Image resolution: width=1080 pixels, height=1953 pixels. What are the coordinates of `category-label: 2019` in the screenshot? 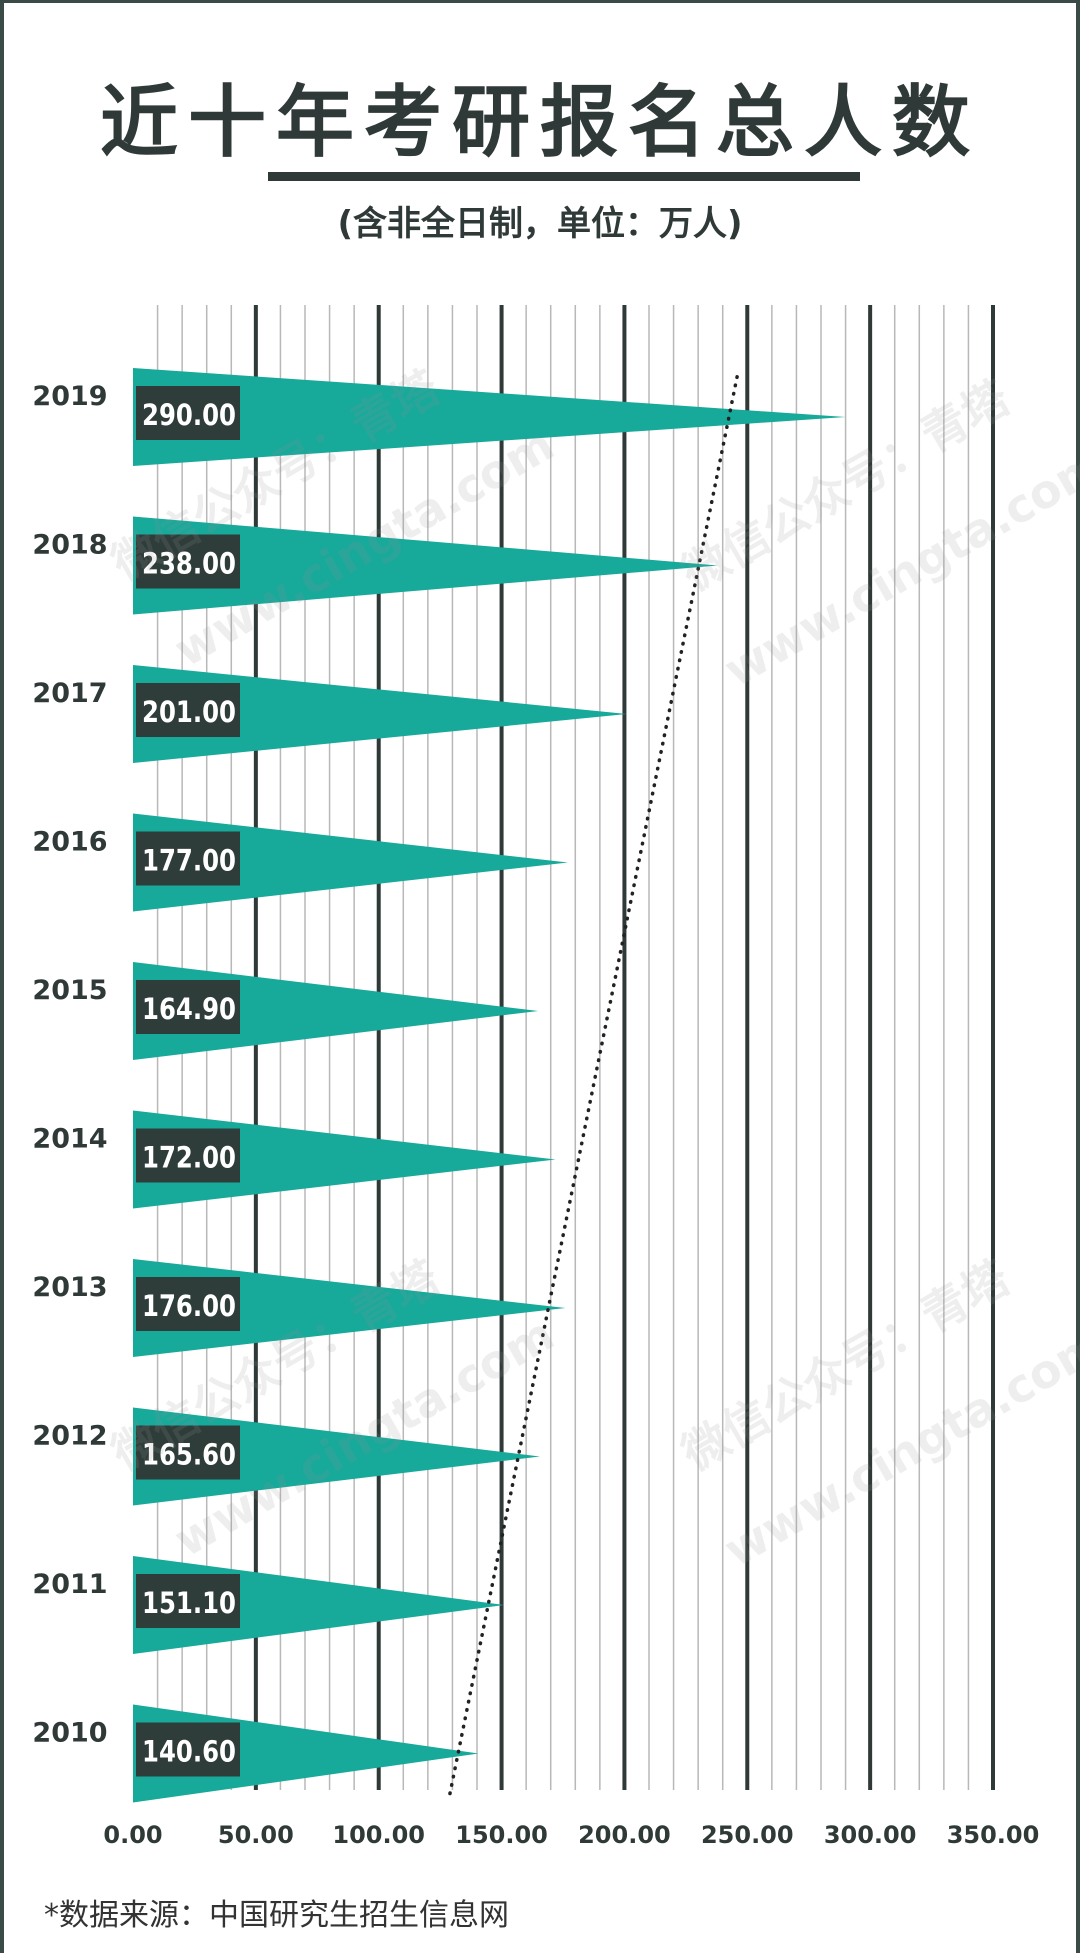 It's located at (69, 396).